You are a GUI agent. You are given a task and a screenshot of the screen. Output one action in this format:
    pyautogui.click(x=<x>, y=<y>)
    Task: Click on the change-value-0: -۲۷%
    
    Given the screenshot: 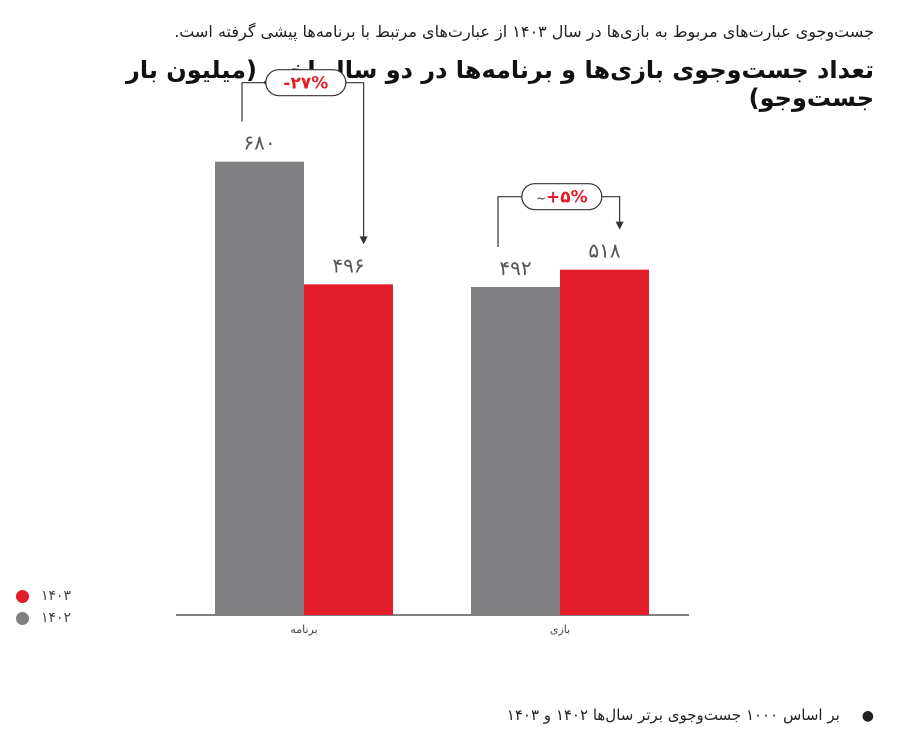 What is the action you would take?
    pyautogui.click(x=305, y=84)
    